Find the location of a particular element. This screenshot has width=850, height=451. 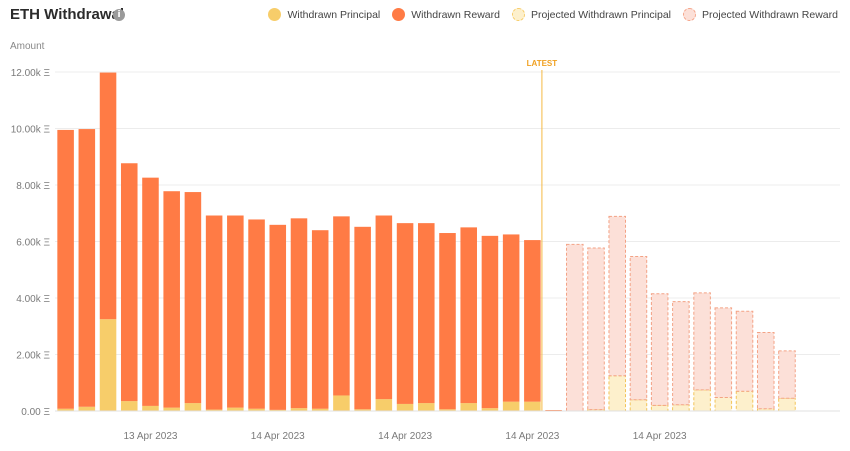

legend-item: Withdrawn Reward is located at coordinates (446, 14).